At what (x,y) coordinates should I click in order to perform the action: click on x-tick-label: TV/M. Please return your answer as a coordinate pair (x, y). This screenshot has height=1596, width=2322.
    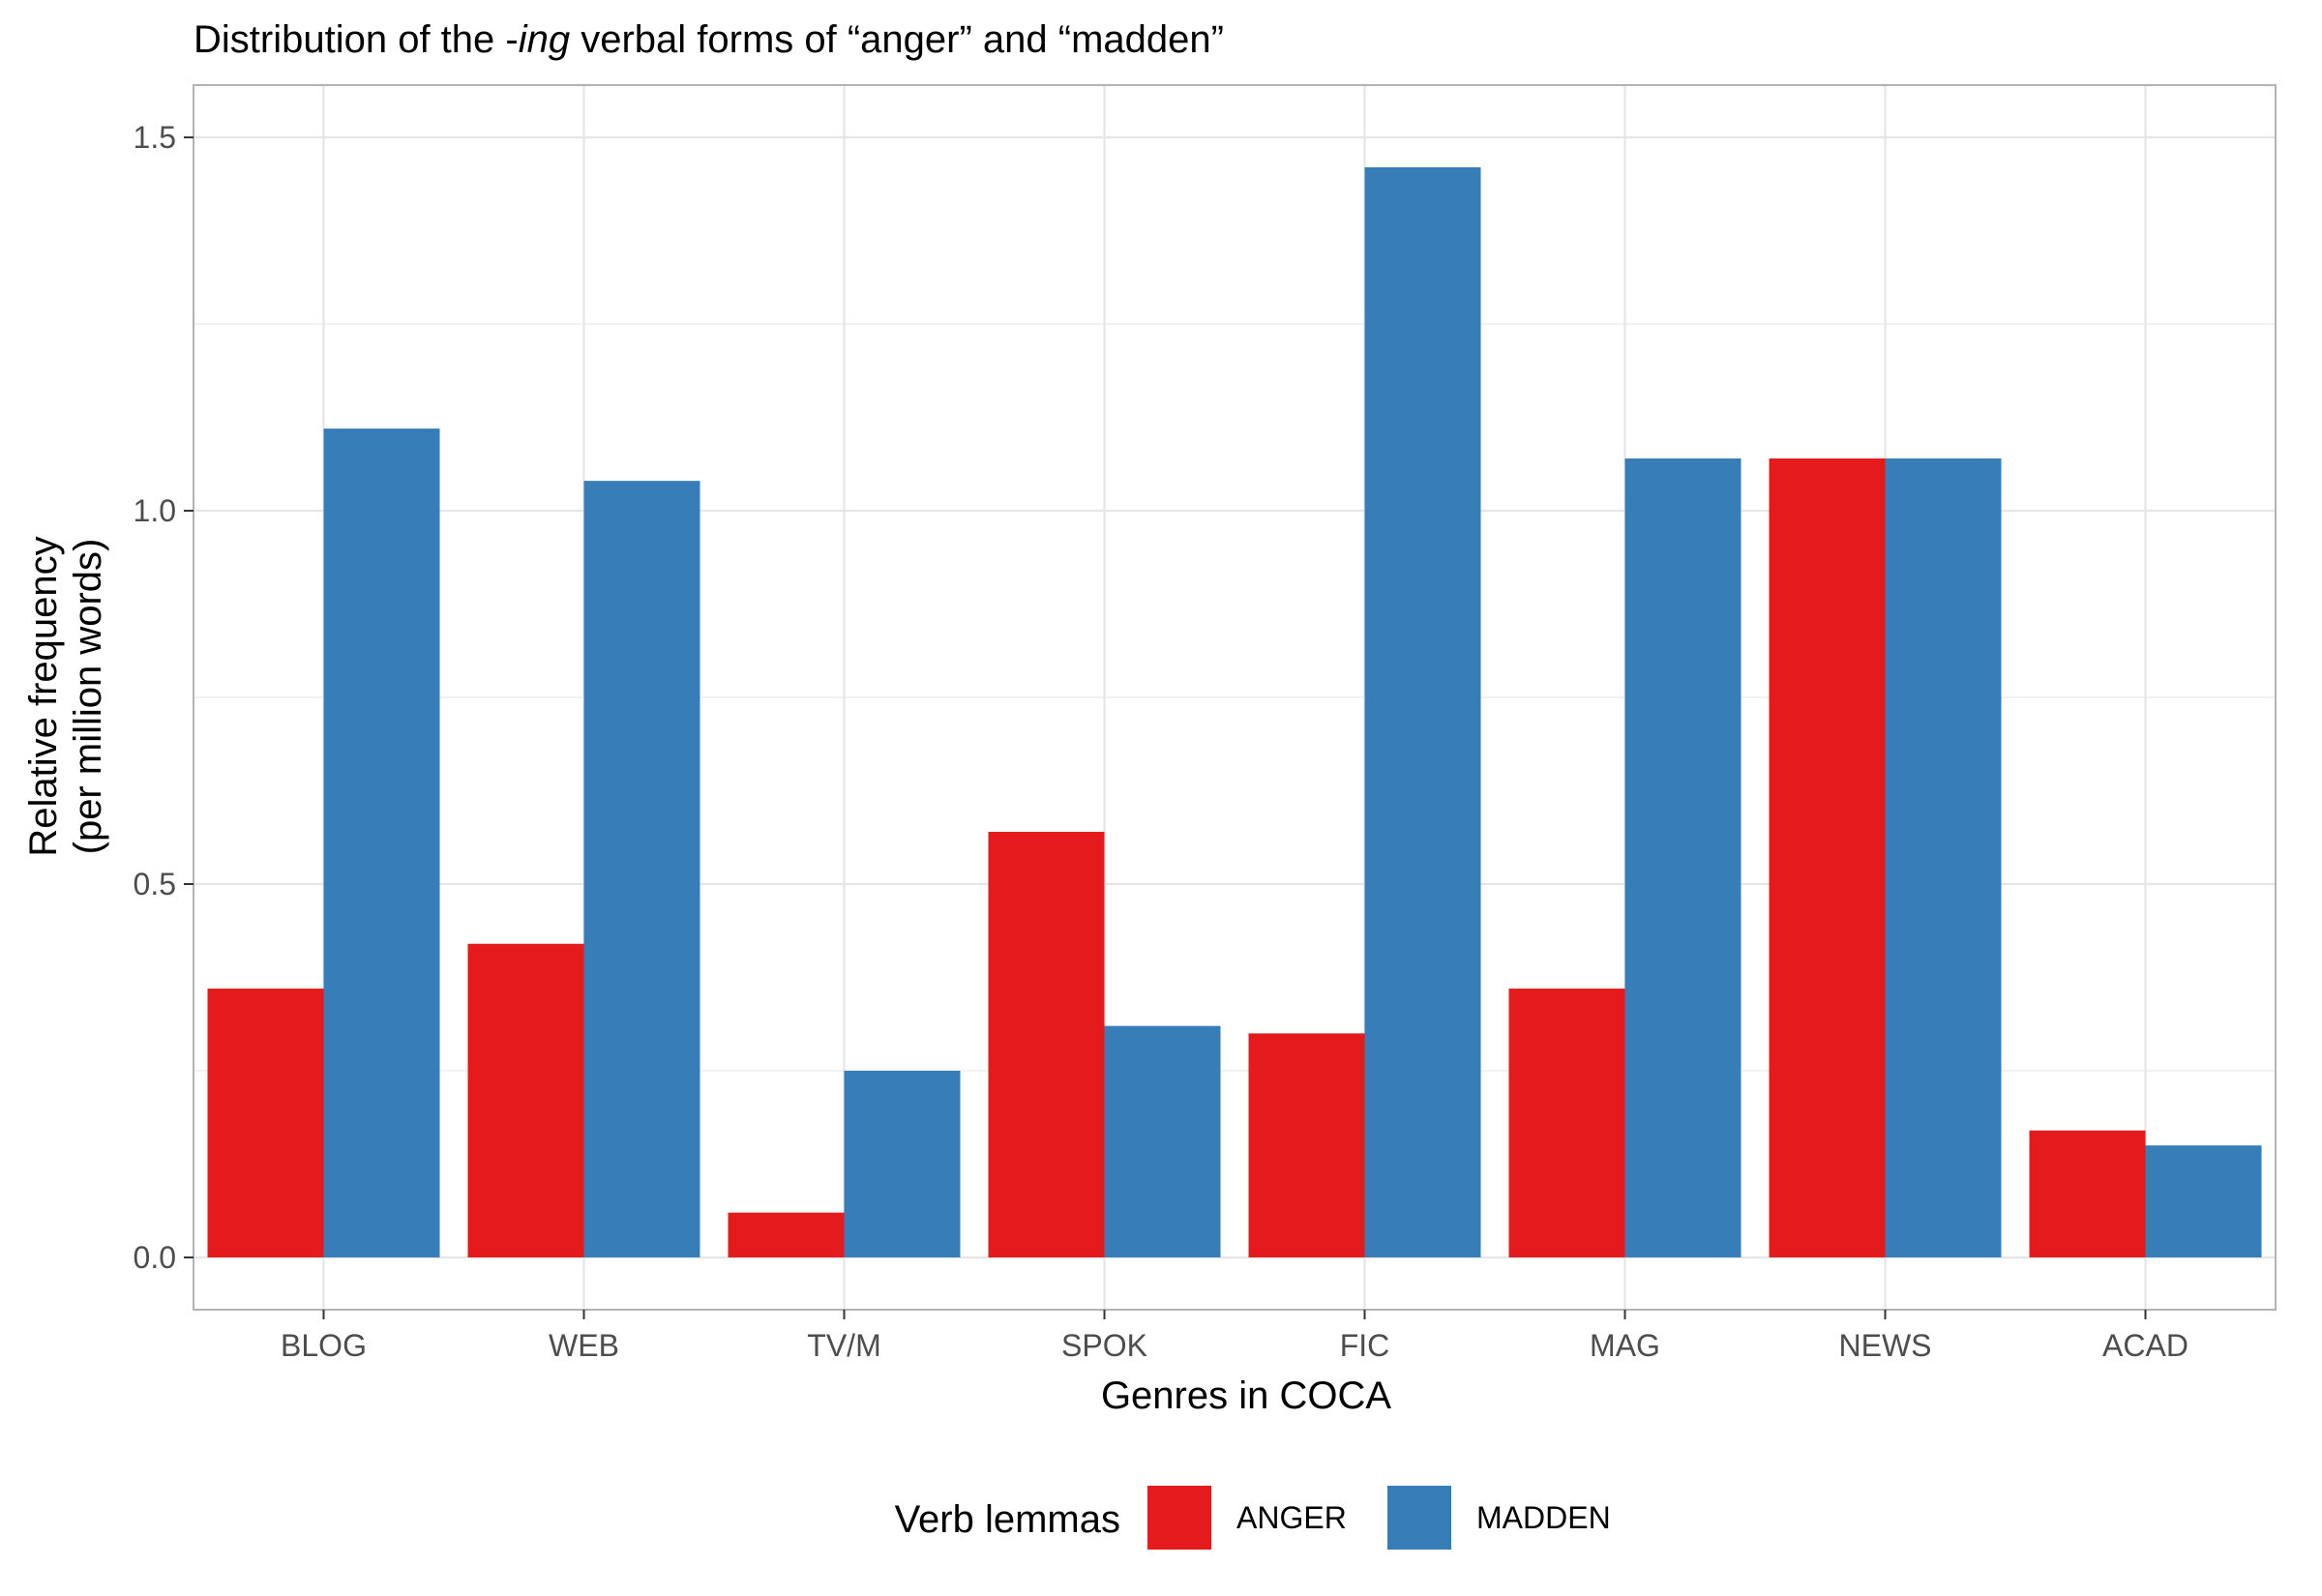
    Looking at the image, I should click on (843, 1345).